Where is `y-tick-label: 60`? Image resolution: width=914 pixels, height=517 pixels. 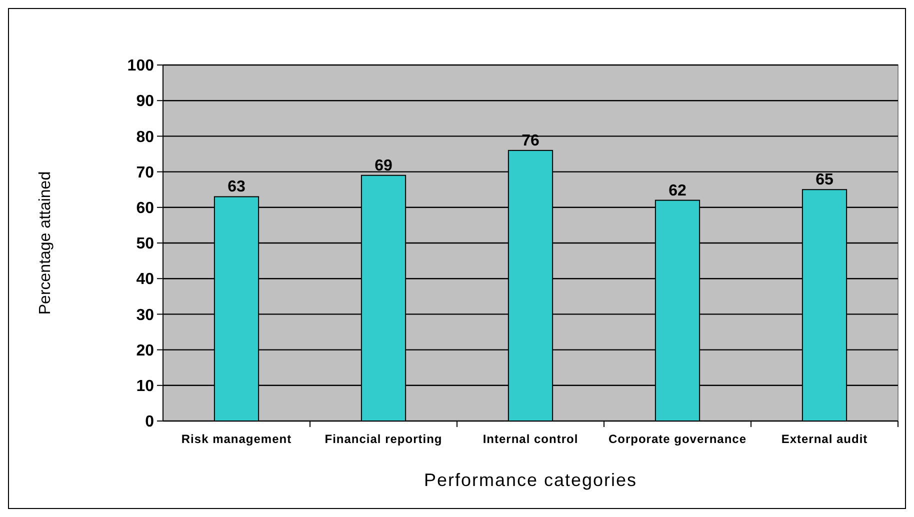
y-tick-label: 60 is located at coordinates (145, 208).